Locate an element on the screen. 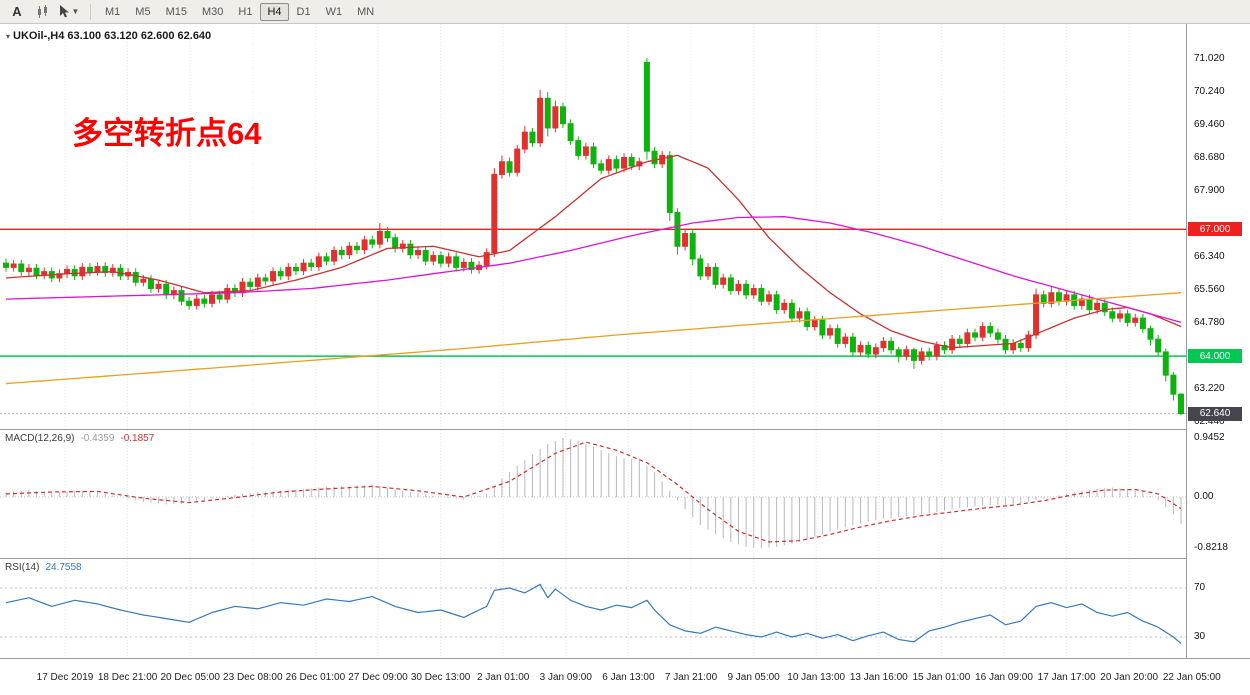  tf-button-m1: M1 is located at coordinates (113, 11).